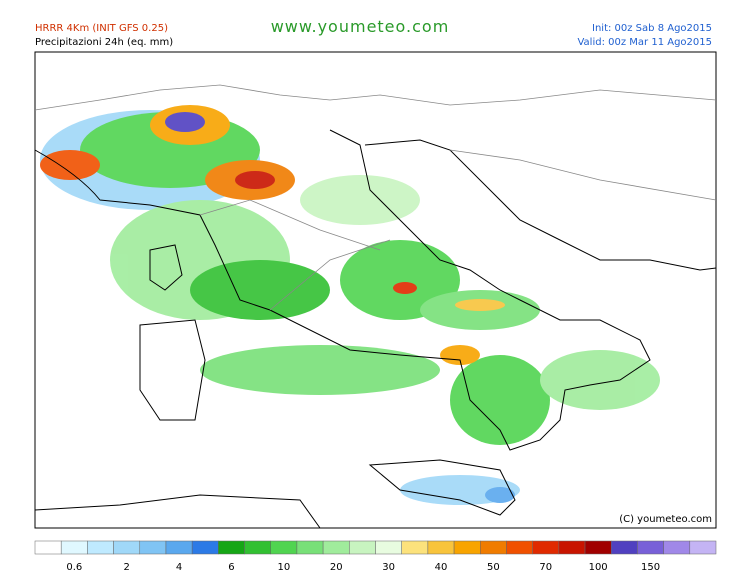 This screenshot has height=584, width=750. Describe the element at coordinates (441, 567) in the screenshot. I see `legend-label: 40` at that location.